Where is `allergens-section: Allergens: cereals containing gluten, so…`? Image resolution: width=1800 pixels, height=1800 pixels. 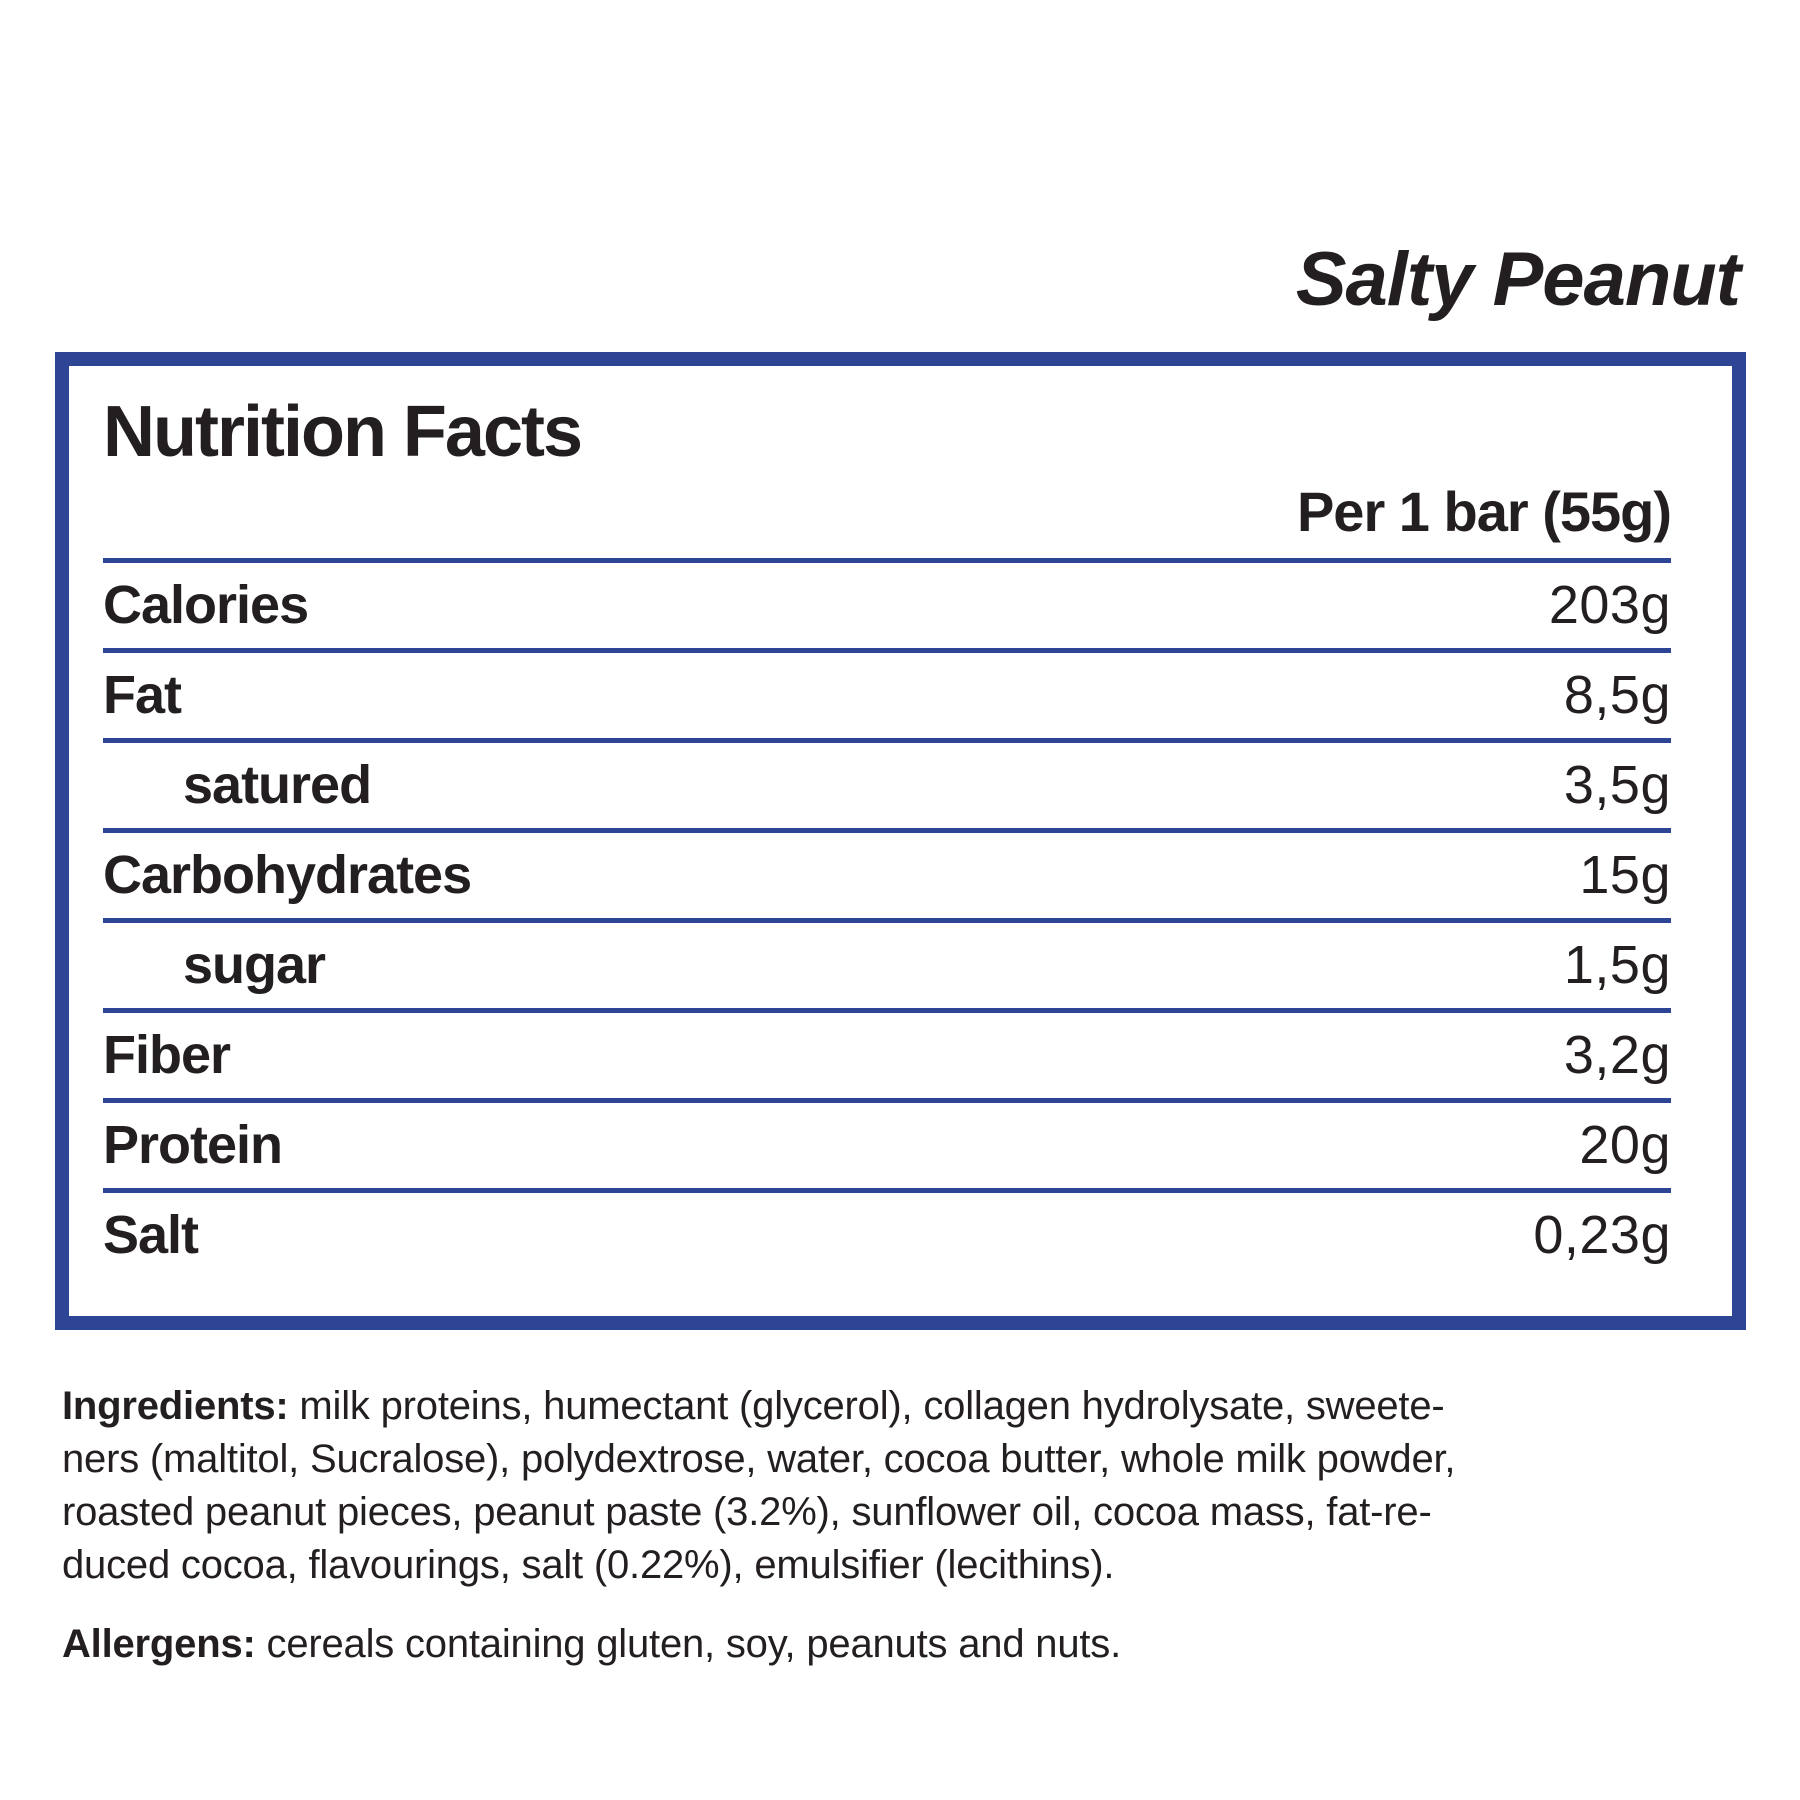 allergens-section: Allergens: cereals containing gluten, so… is located at coordinates (912, 1644).